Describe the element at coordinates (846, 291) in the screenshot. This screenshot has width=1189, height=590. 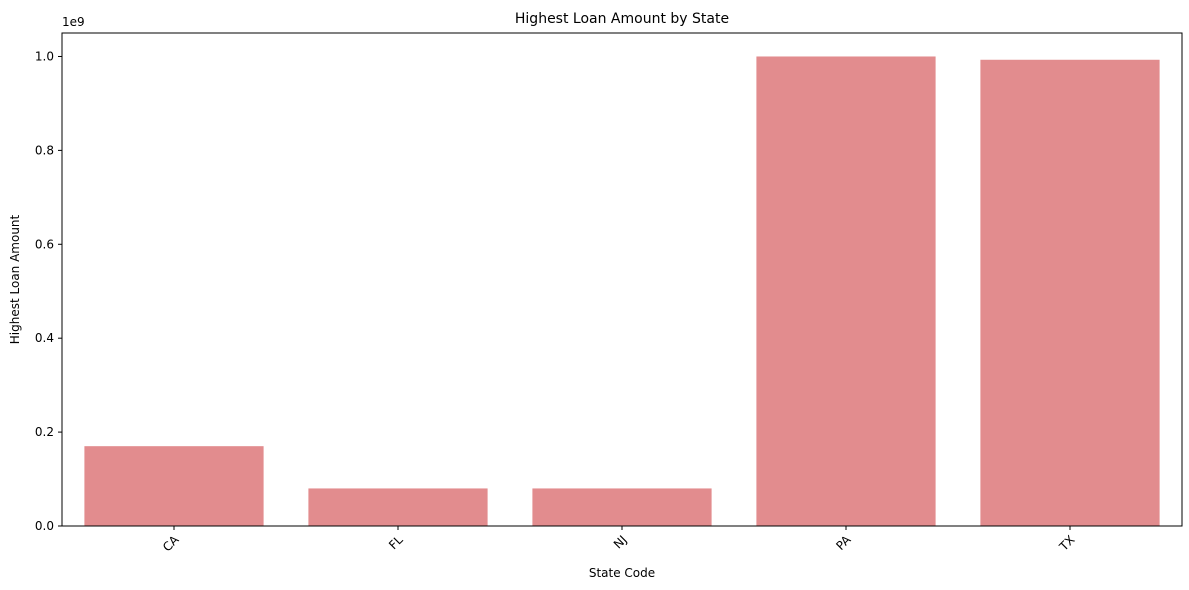
I see `bar-pa` at that location.